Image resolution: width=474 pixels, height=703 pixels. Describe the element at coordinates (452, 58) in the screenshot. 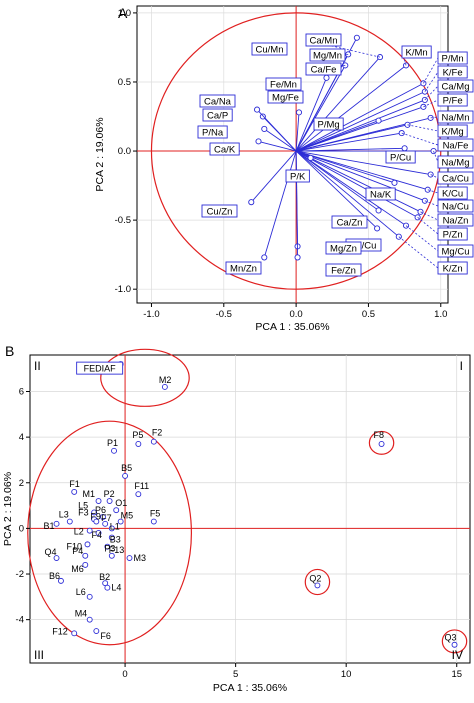

I see `loading-label-box-p-mn` at that location.